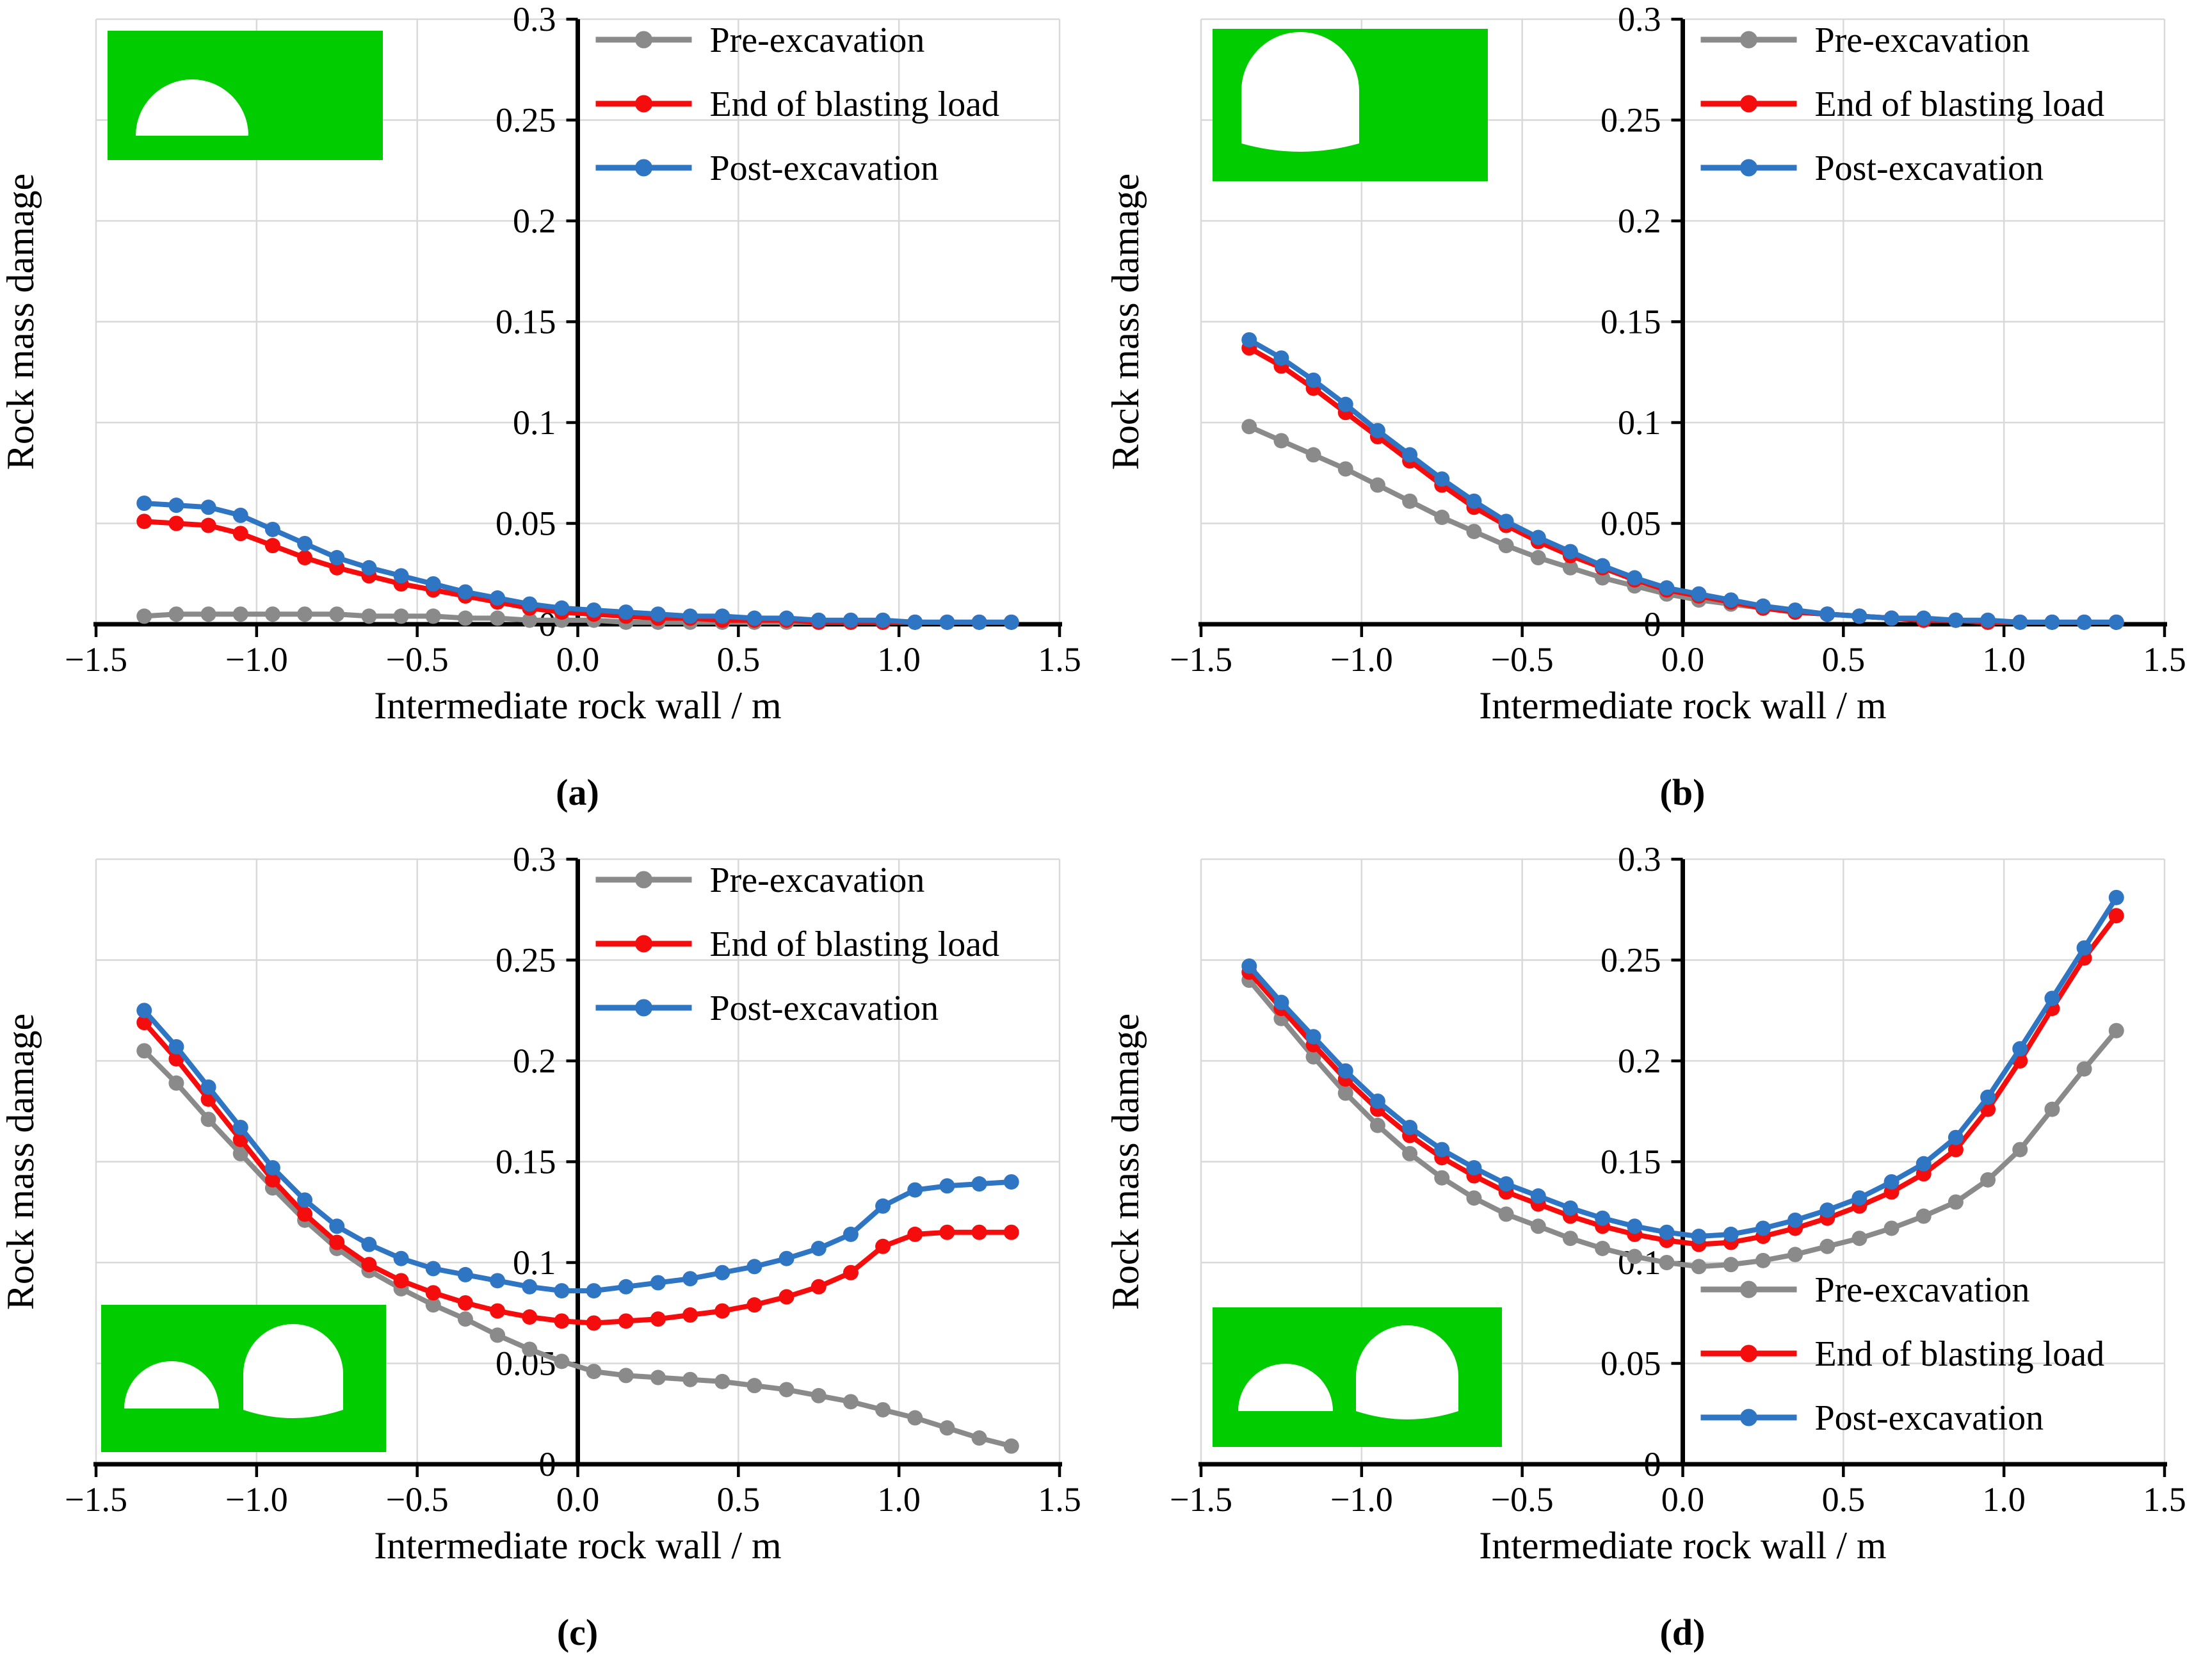 This screenshot has height=1680, width=2210. What do you see at coordinates (1682, 1632) in the screenshot?
I see `panel-caption-d: (d)` at bounding box center [1682, 1632].